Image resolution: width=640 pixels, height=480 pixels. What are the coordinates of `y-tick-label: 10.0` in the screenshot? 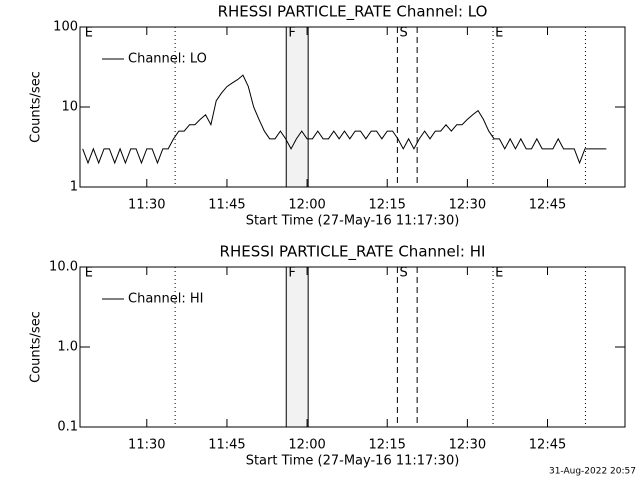 It's located at (63, 267).